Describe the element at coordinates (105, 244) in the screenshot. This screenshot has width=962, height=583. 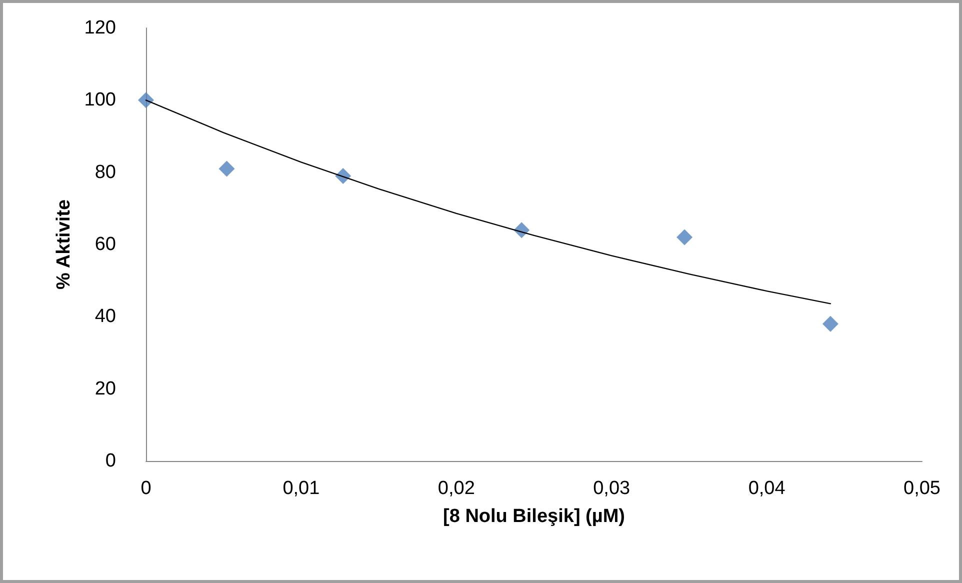
I see `y-tick-label: 60` at that location.